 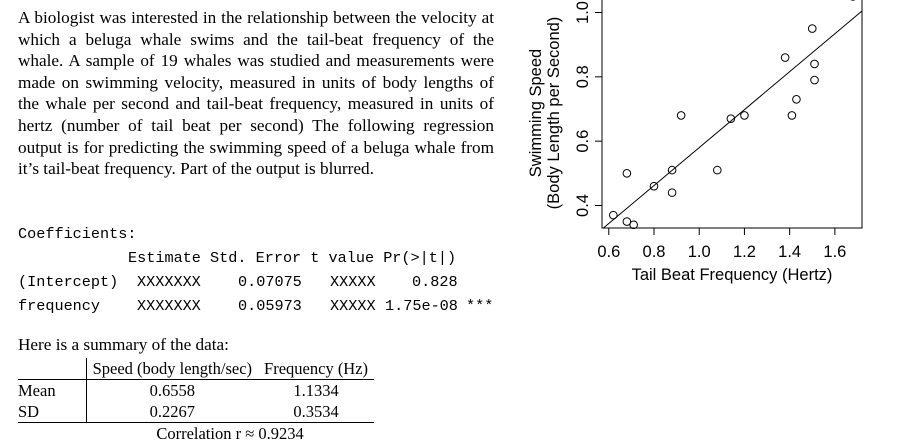 What do you see at coordinates (789, 252) in the screenshot?
I see `x-tick-label: 1.4` at bounding box center [789, 252].